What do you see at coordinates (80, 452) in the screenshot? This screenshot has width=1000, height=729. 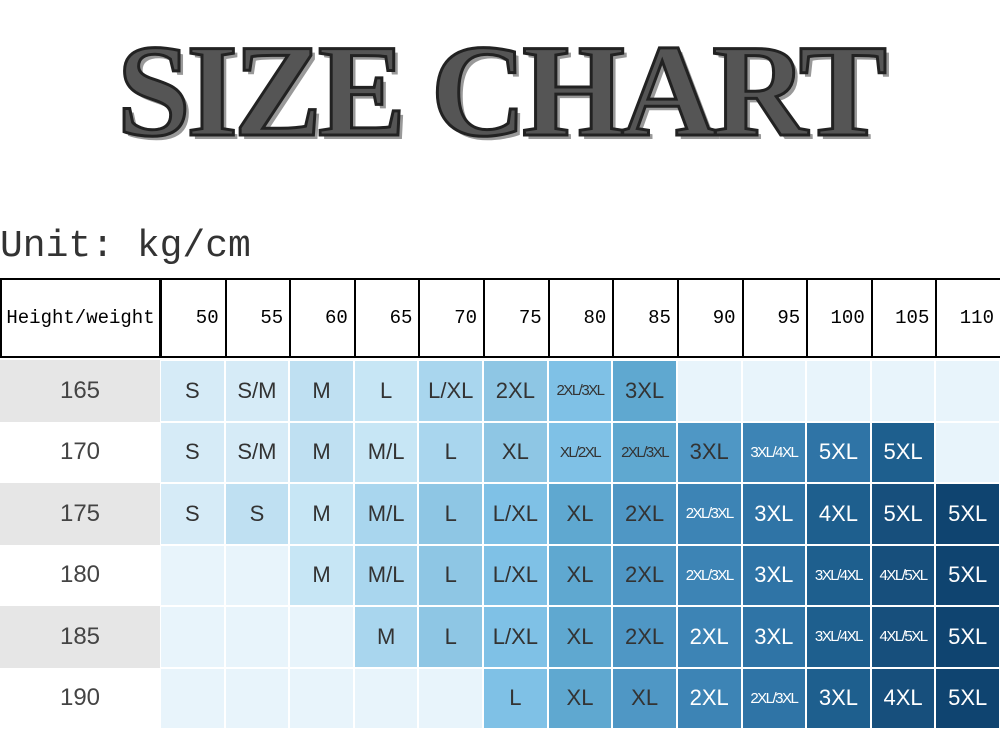 I see `row-height: 170` at bounding box center [80, 452].